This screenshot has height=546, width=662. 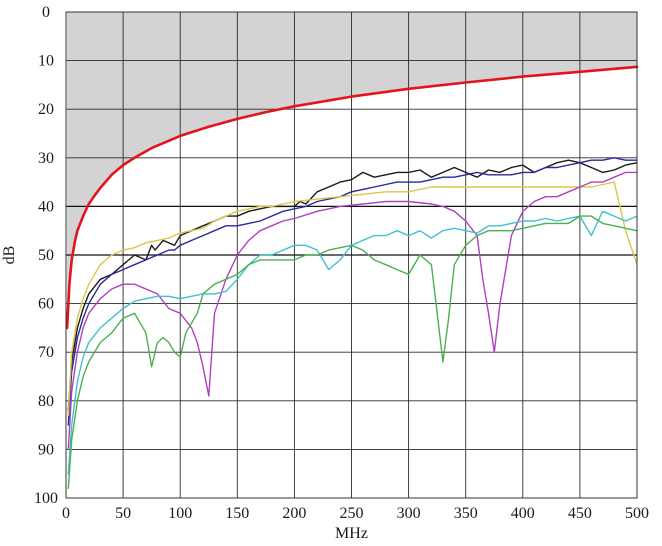 I want to click on x-tick-label: 350, so click(x=466, y=513).